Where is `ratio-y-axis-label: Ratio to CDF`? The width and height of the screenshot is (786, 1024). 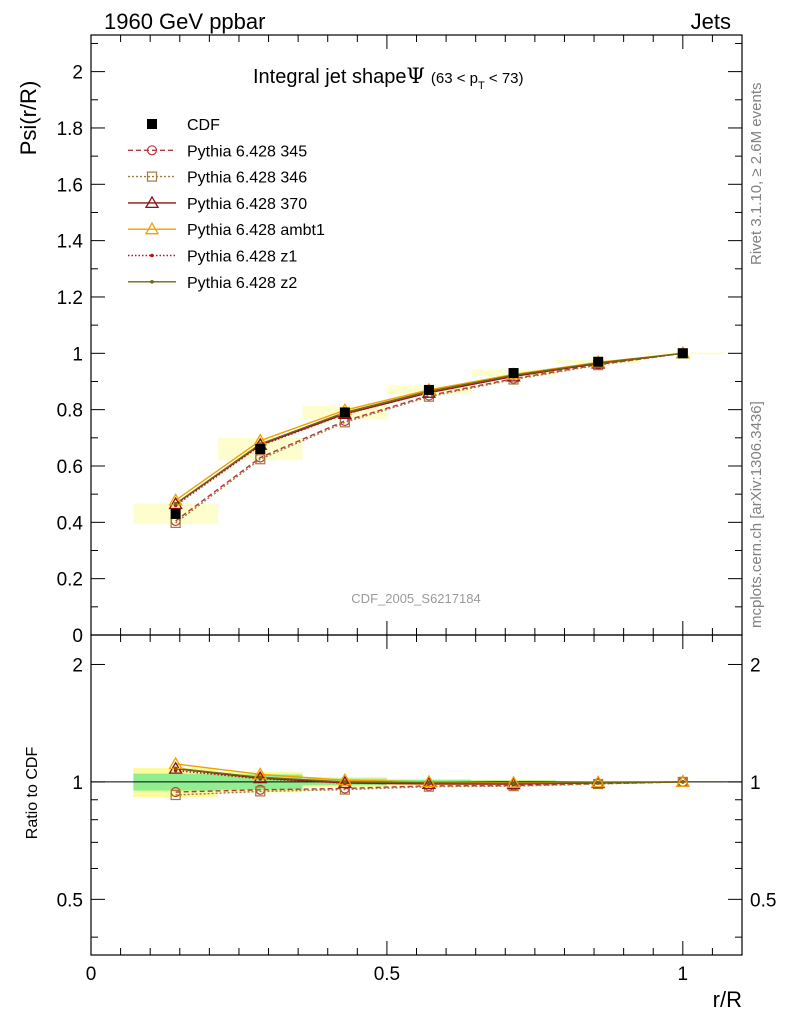 ratio-y-axis-label: Ratio to CDF is located at coordinates (32, 793).